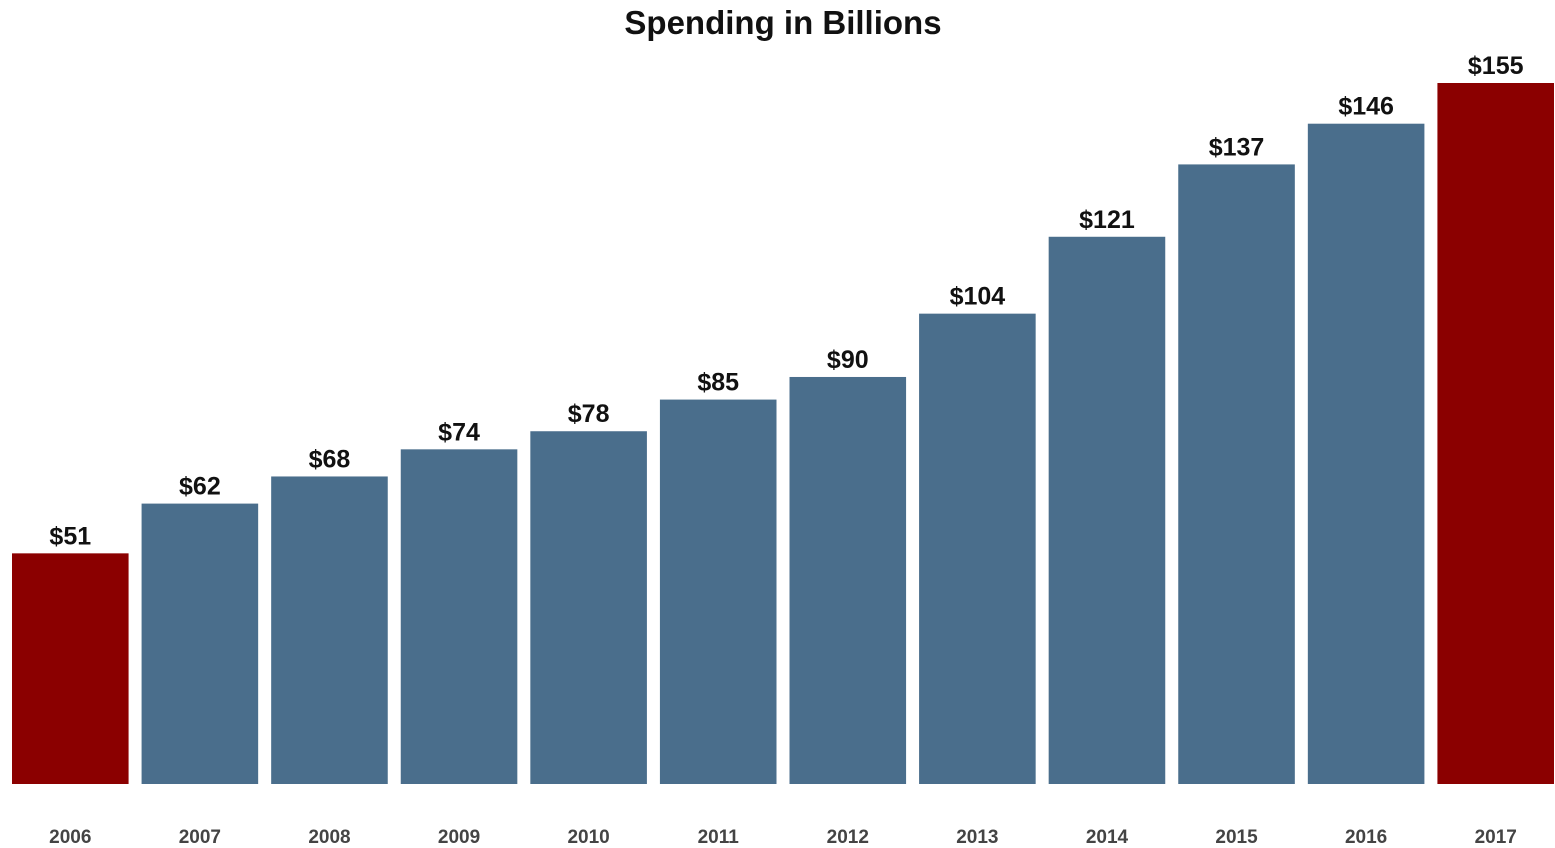  I want to click on x-tick-label-2015: 2015, so click(1236, 837).